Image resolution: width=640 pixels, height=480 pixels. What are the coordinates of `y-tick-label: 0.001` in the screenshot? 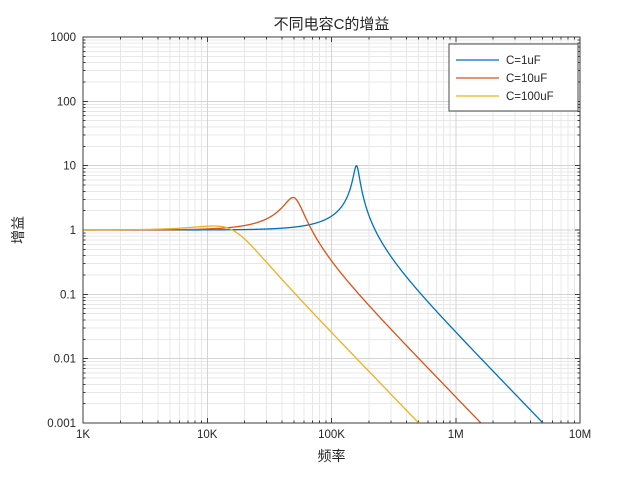 It's located at (61, 424).